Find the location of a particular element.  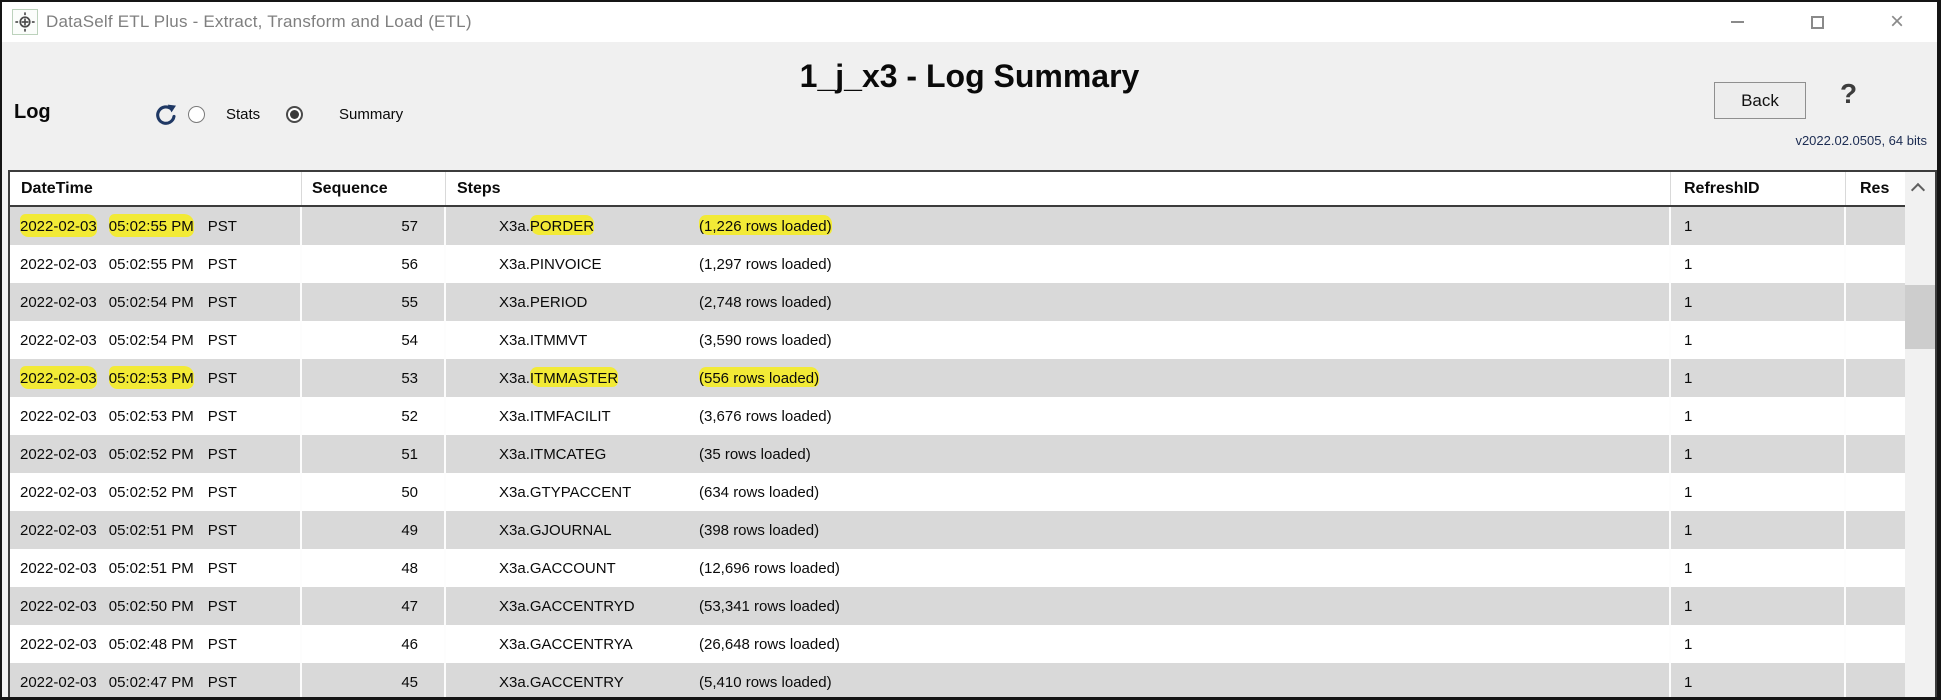

cell-sequence: 46 is located at coordinates (374, 644).